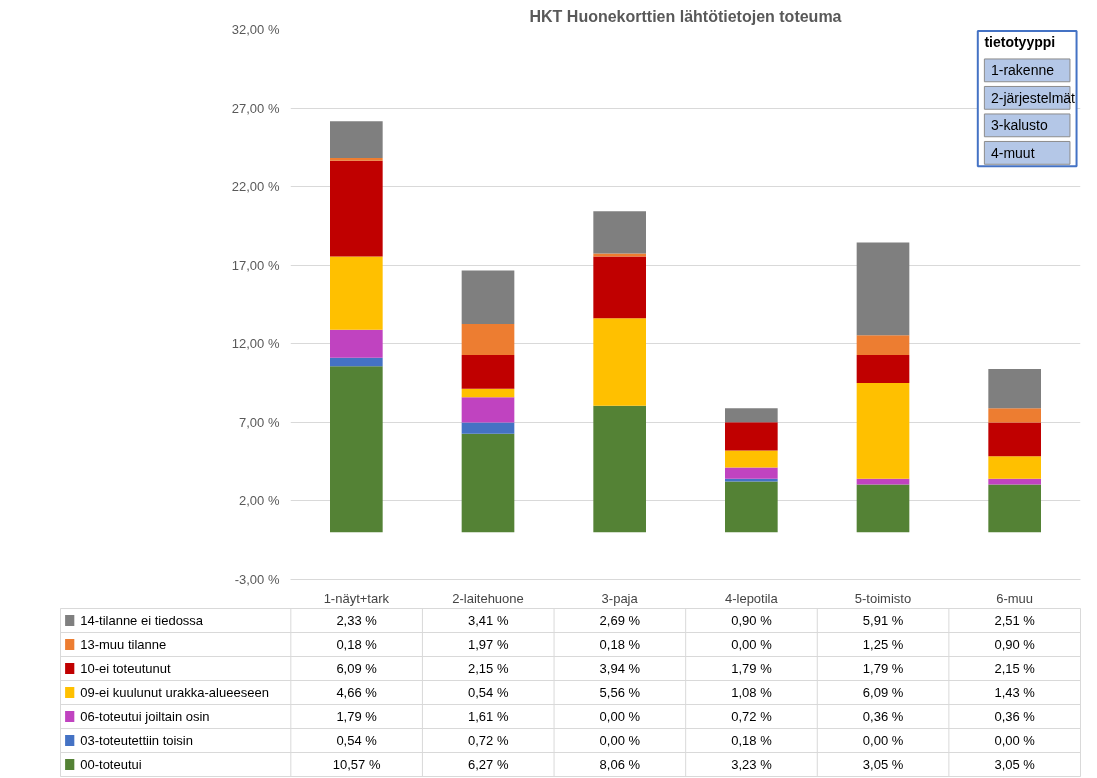  What do you see at coordinates (488, 598) in the screenshot?
I see `x-tick-label: 2-laitehuone` at bounding box center [488, 598].